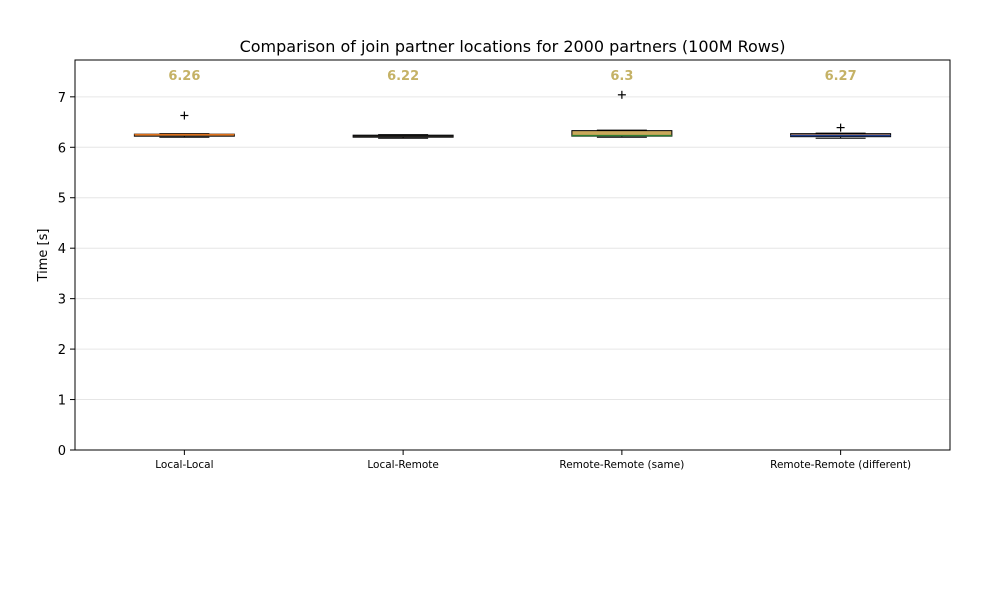 This screenshot has width=1000, height=600. Describe the element at coordinates (512, 104) in the screenshot. I see `box-series: 6.26 6.22 6.3 6.27` at that location.